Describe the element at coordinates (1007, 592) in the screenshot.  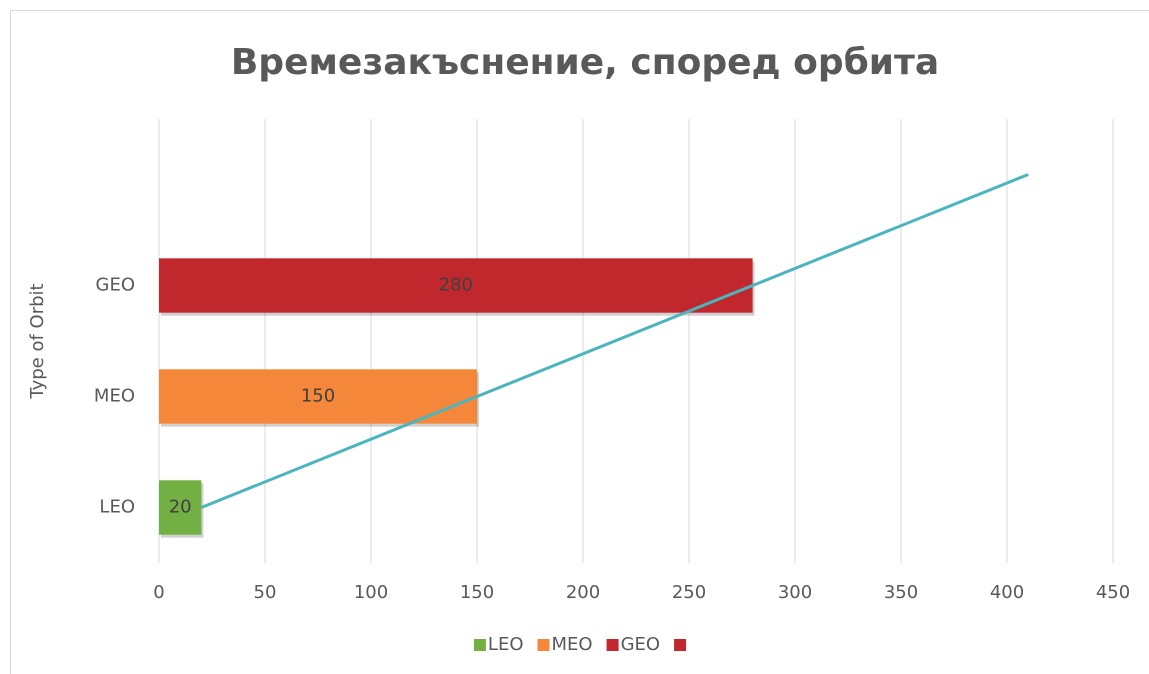
I see `x-tick-label: 400` at that location.